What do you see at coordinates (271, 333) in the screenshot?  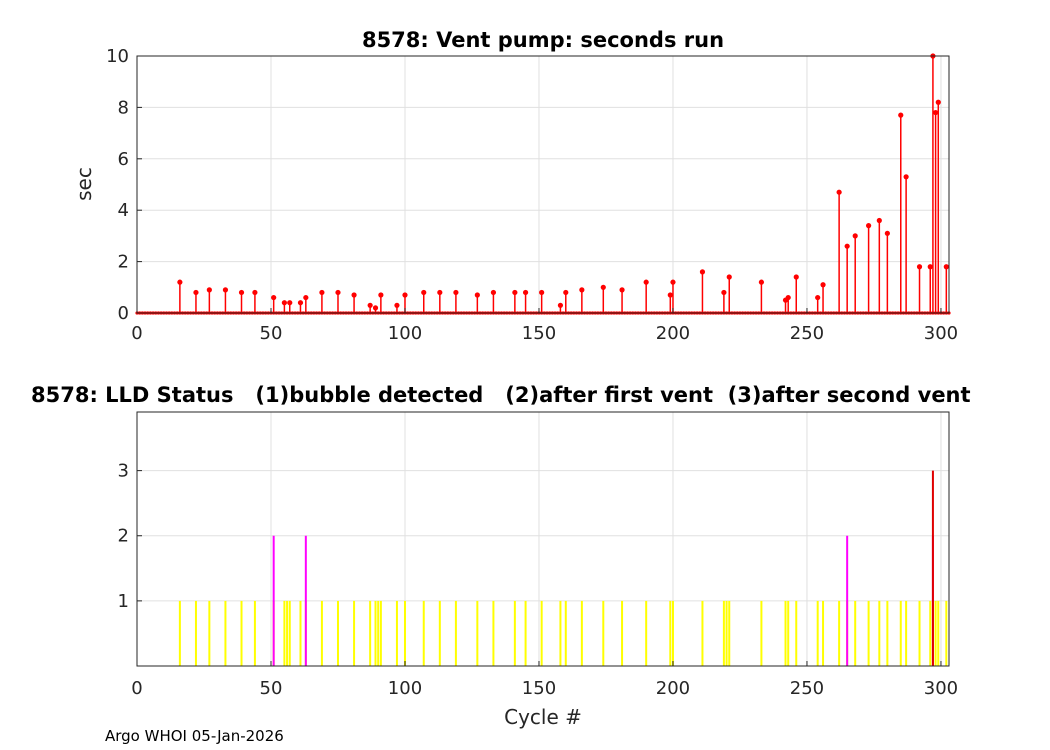 I see `vent-pump-x-tick-label: 50` at bounding box center [271, 333].